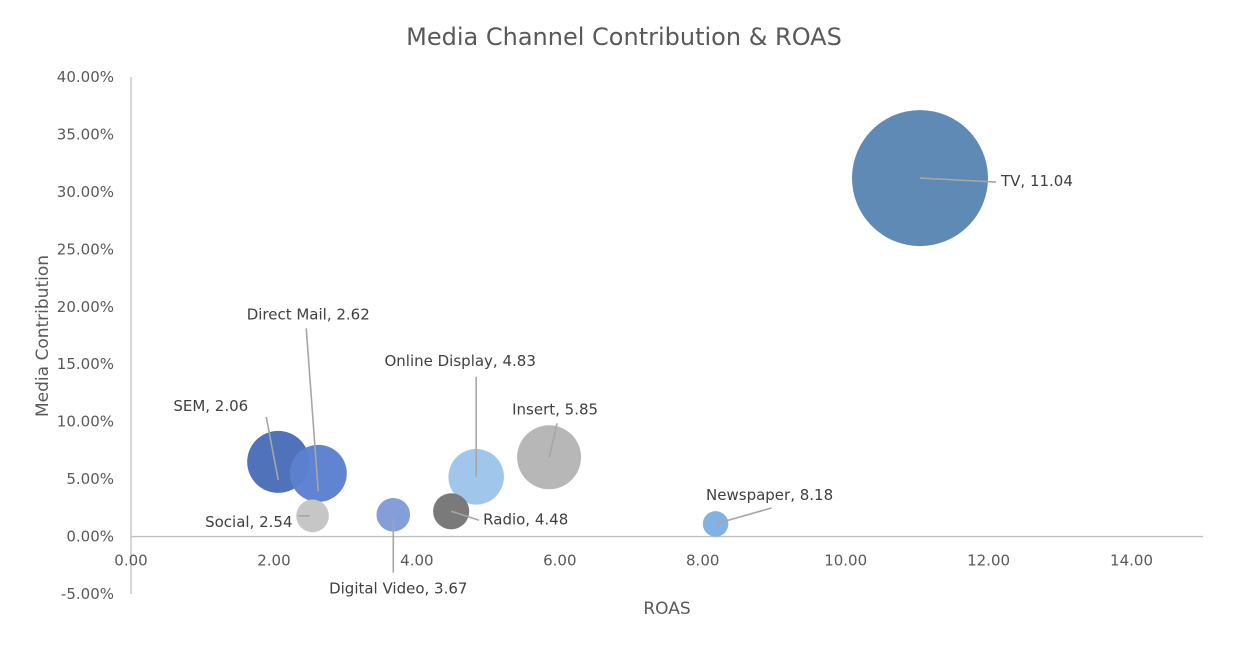 This screenshot has height=647, width=1247. Describe the element at coordinates (85, 364) in the screenshot. I see `y-tick-label: 15.00%` at that location.